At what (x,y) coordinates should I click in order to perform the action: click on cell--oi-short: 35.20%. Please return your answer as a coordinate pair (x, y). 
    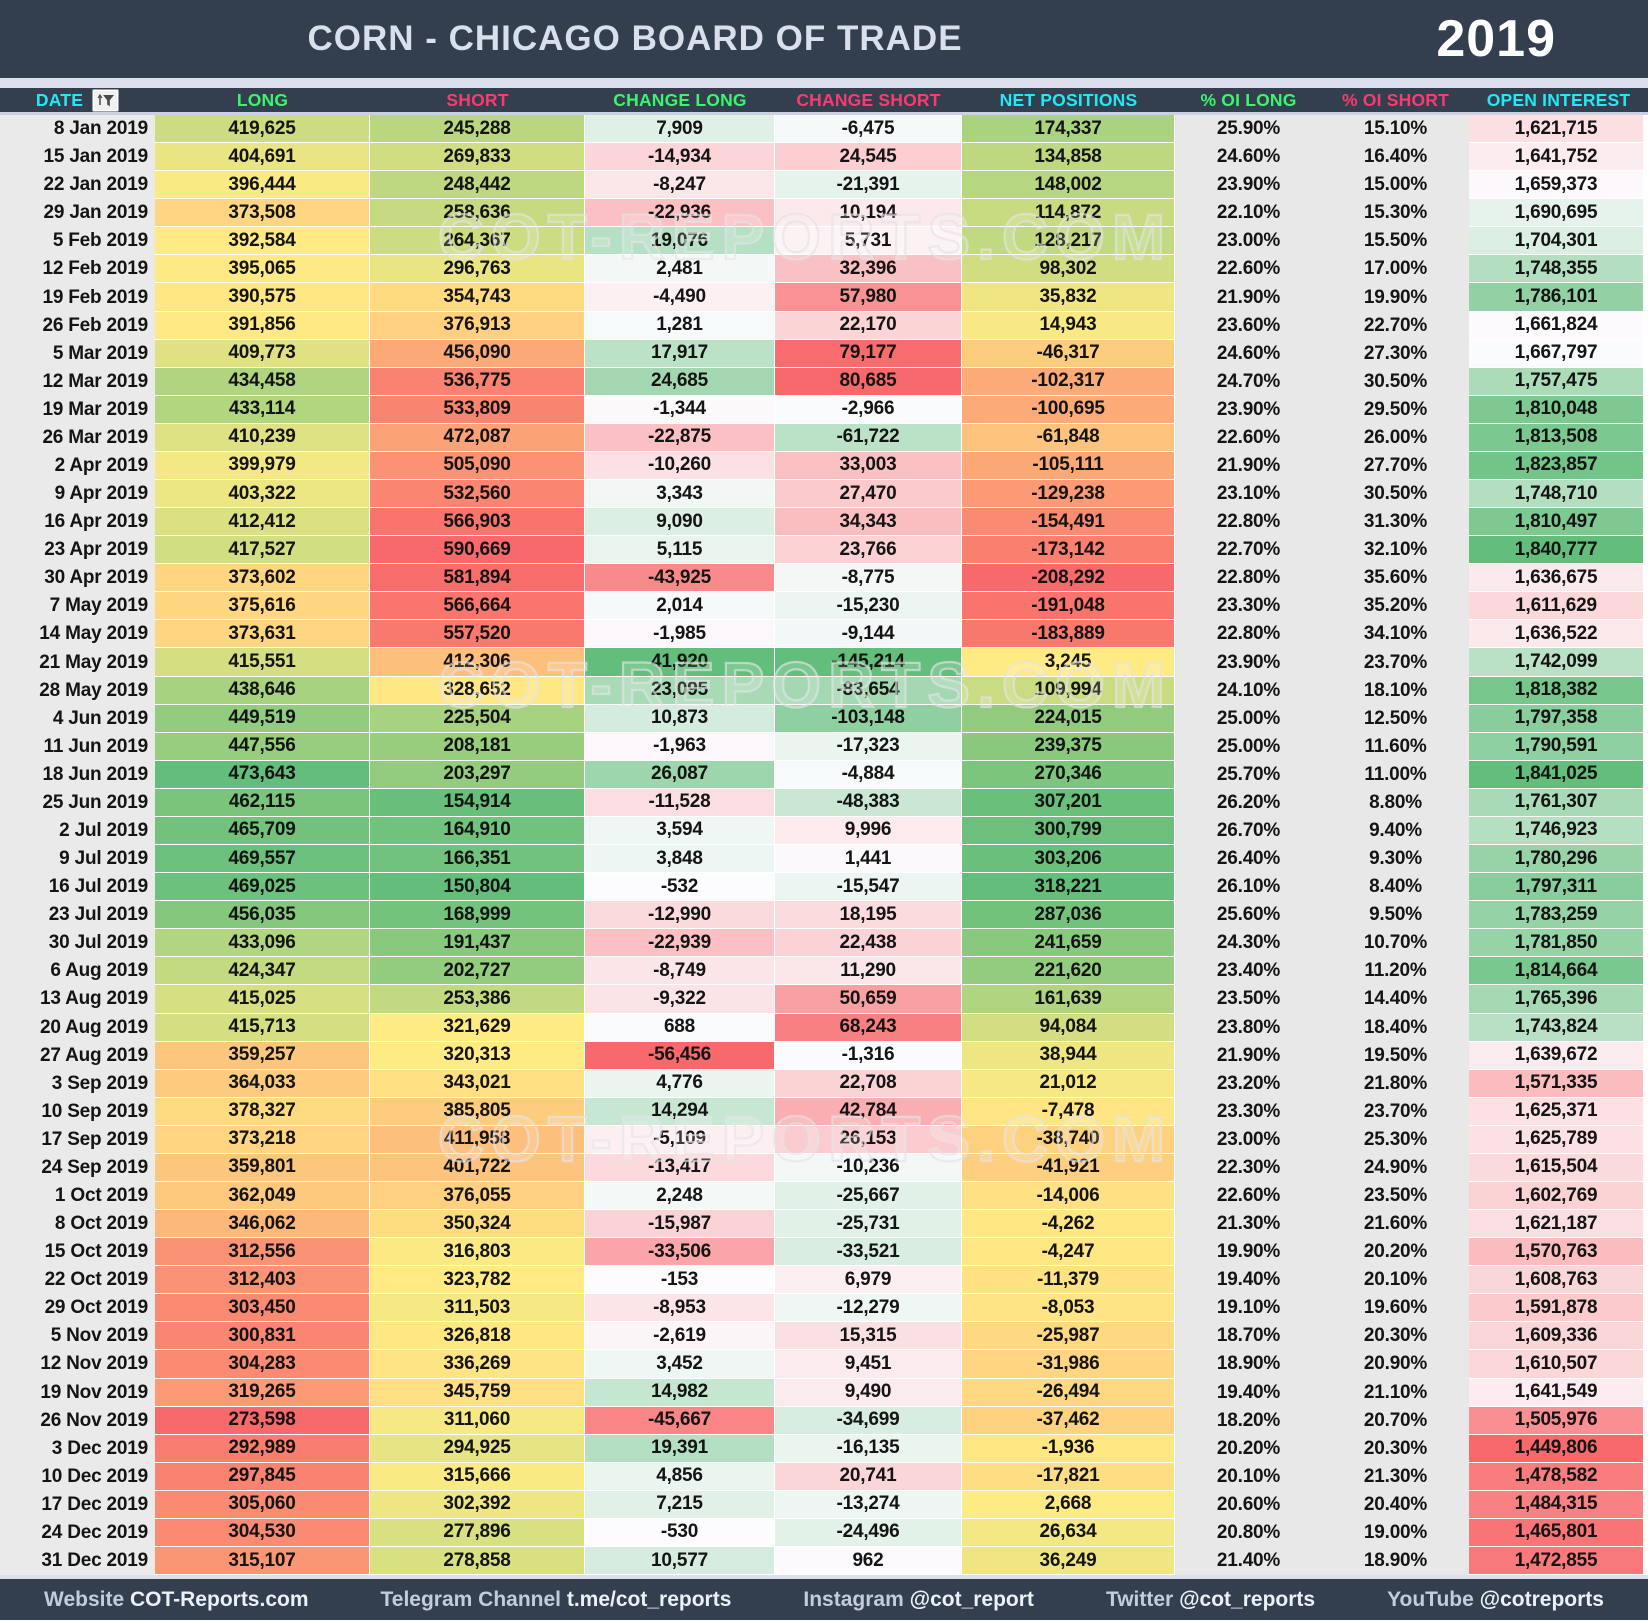
    Looking at the image, I should click on (1395, 606).